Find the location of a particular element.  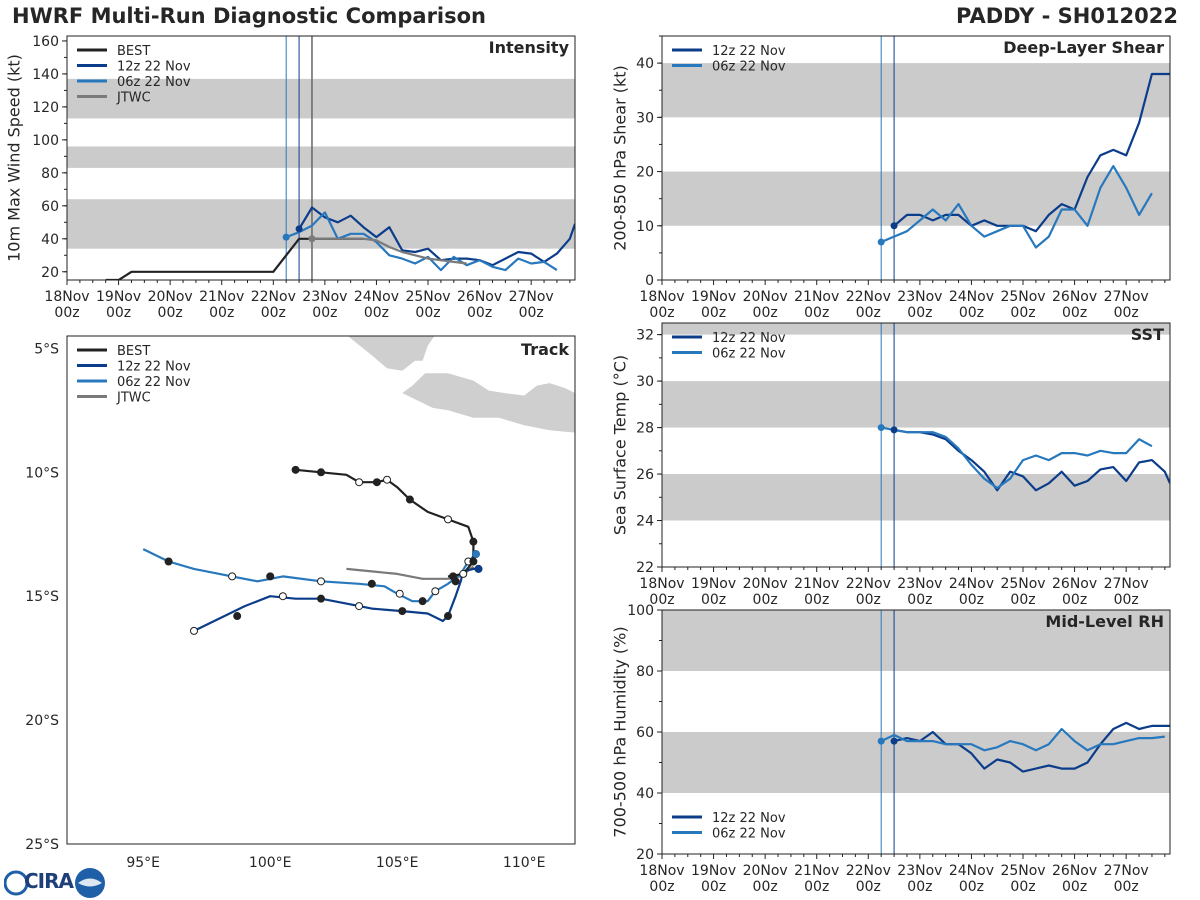

lon-tick-label: 100°E is located at coordinates (270, 863).